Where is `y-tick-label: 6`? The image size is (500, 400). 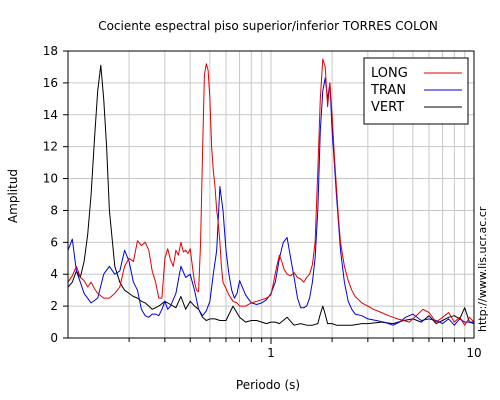 y-tick-label: 6 is located at coordinates (54, 242).